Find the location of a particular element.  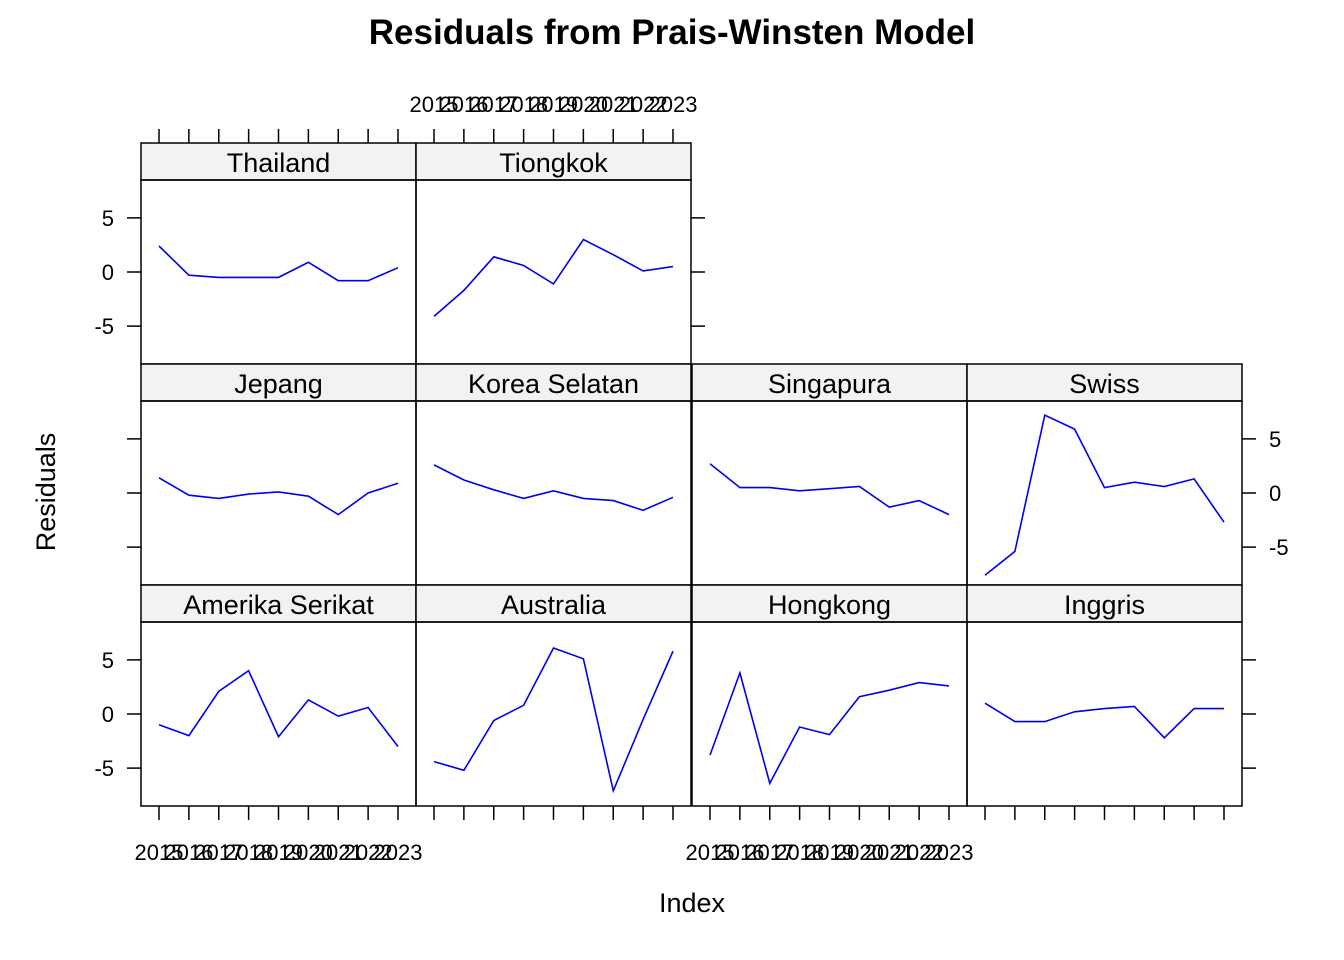

series-line-swiss is located at coordinates (1104, 494).